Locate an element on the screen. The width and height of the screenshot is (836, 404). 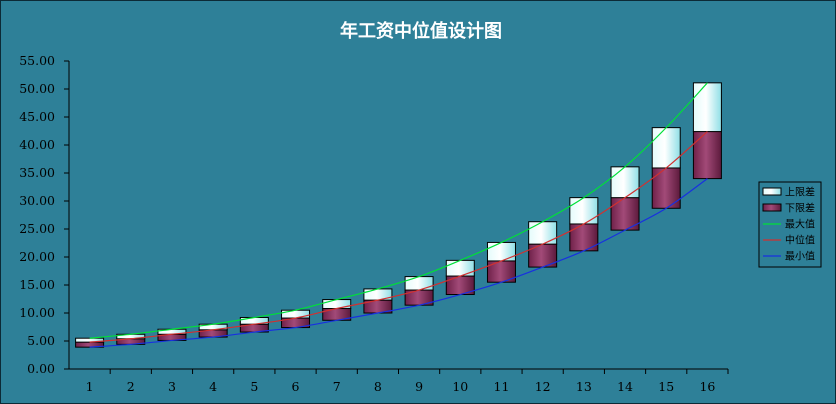
x-tick-label: 6 is located at coordinates (296, 386).